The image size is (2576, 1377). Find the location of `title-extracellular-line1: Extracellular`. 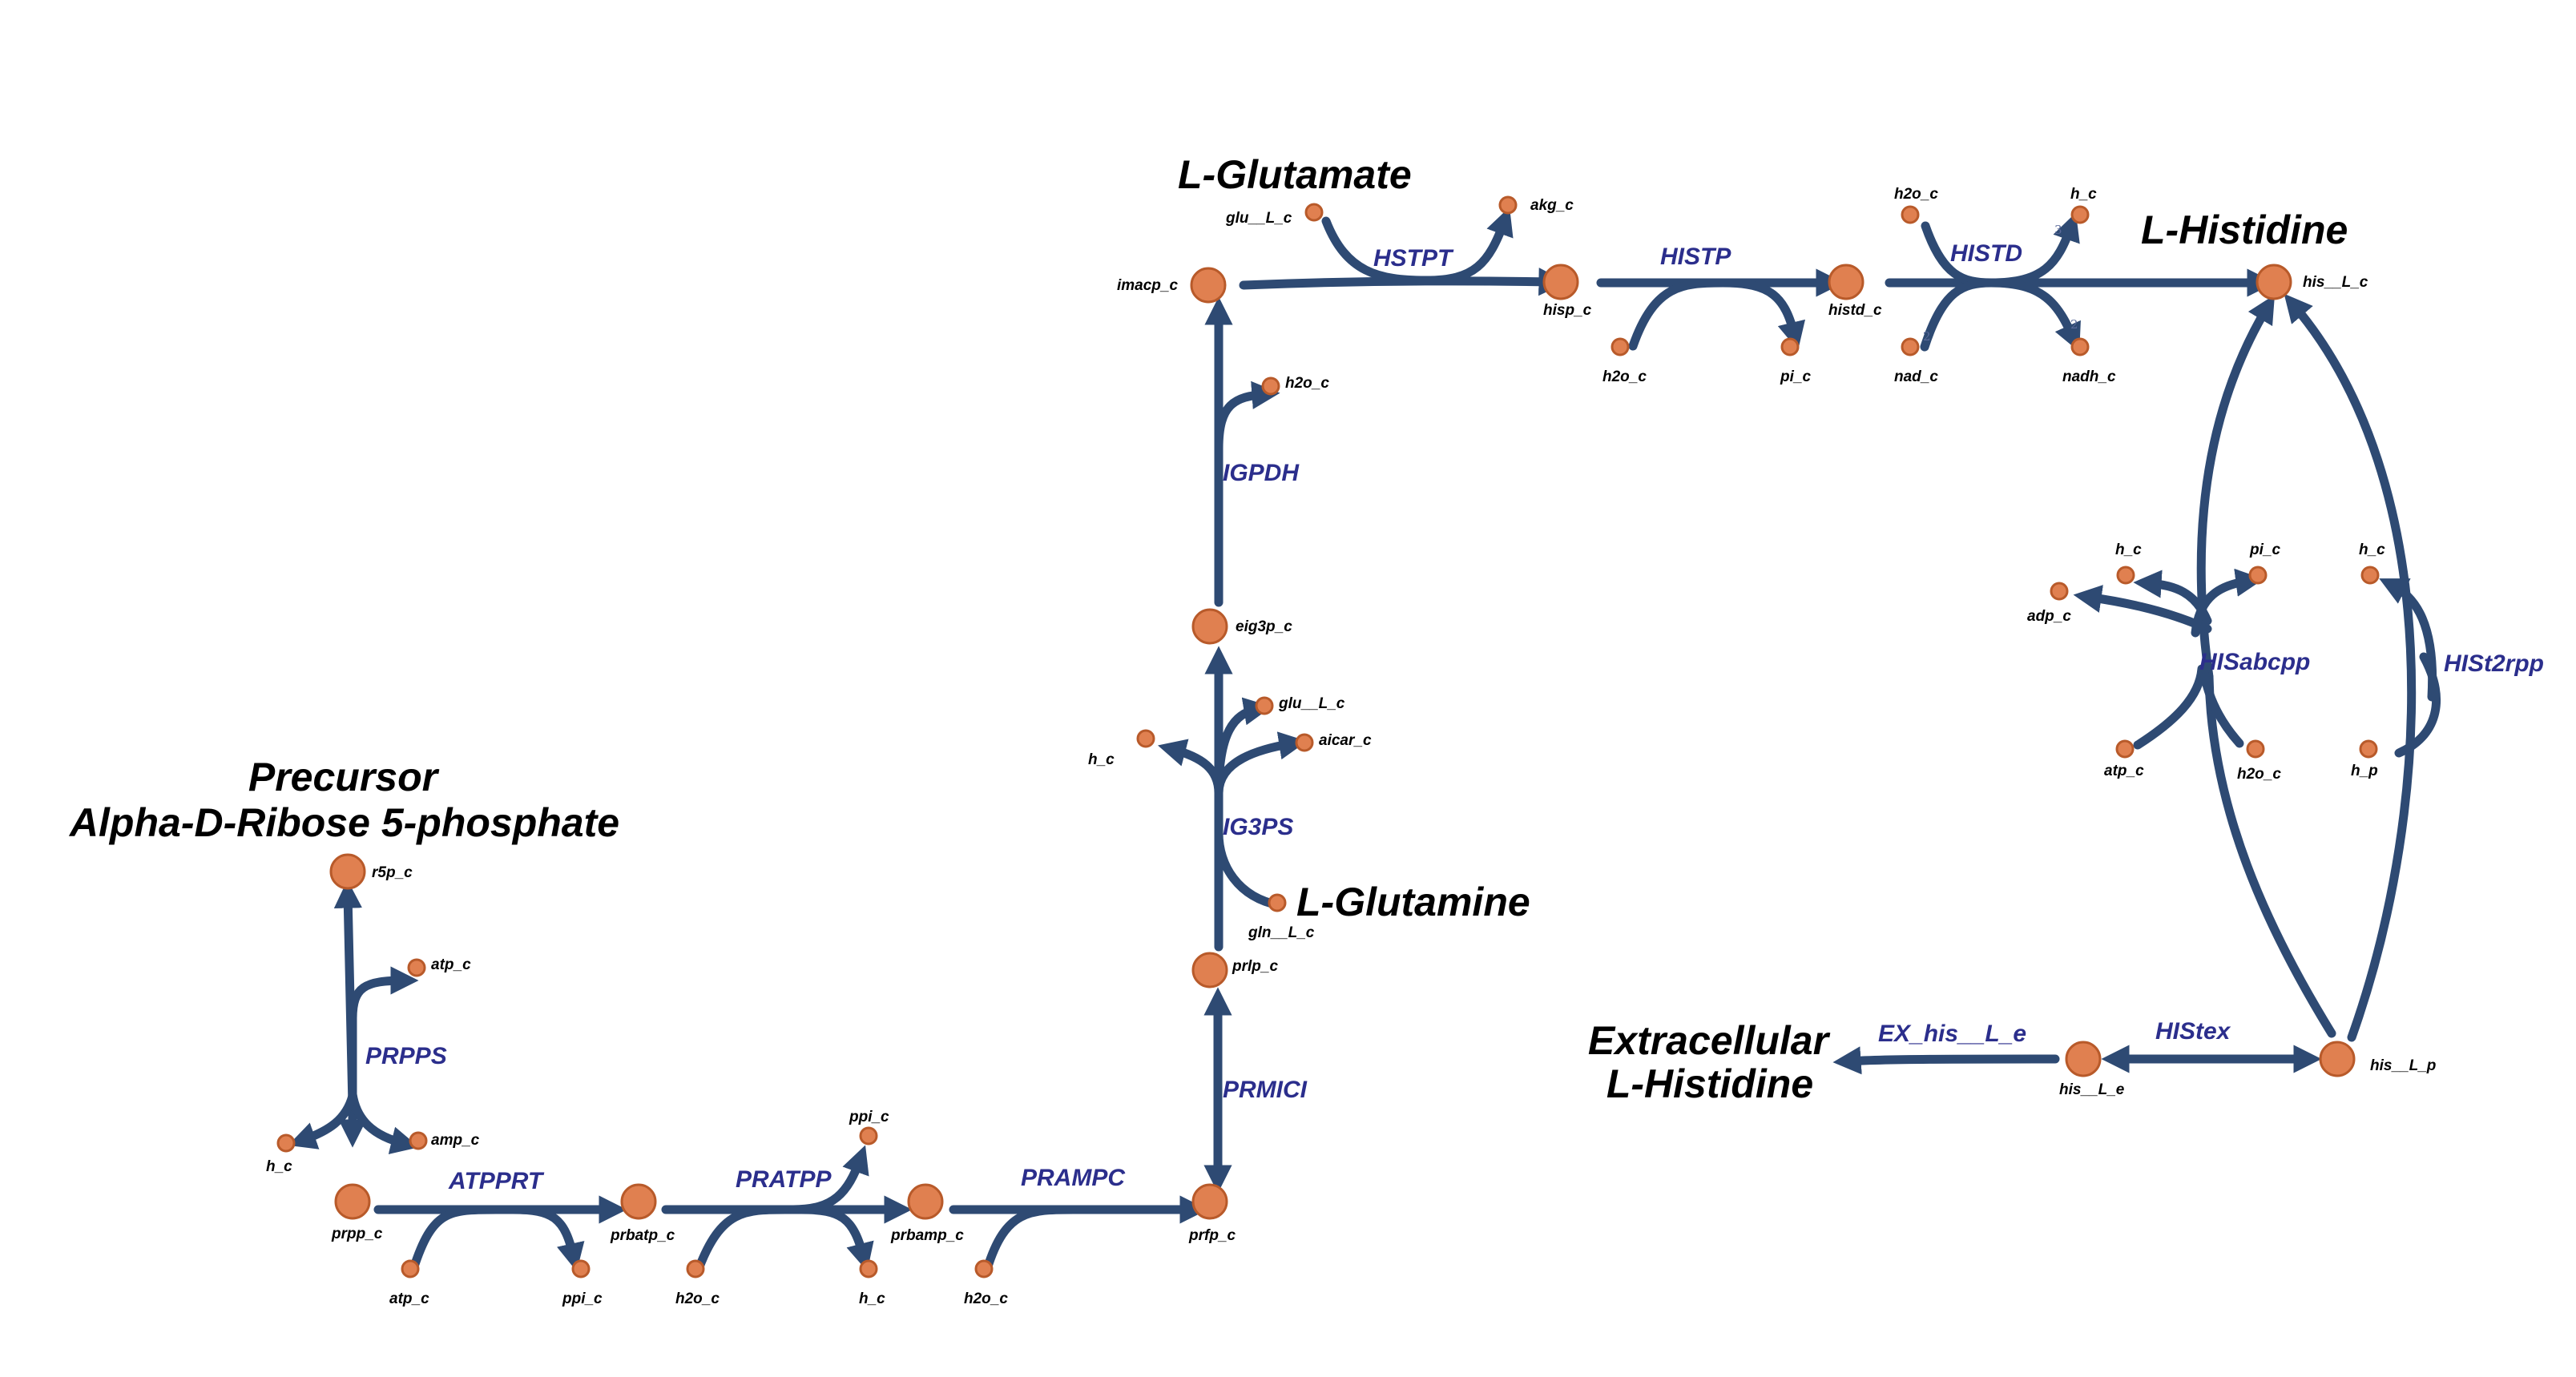

title-extracellular-line1: Extracellular is located at coordinates (1709, 1040).